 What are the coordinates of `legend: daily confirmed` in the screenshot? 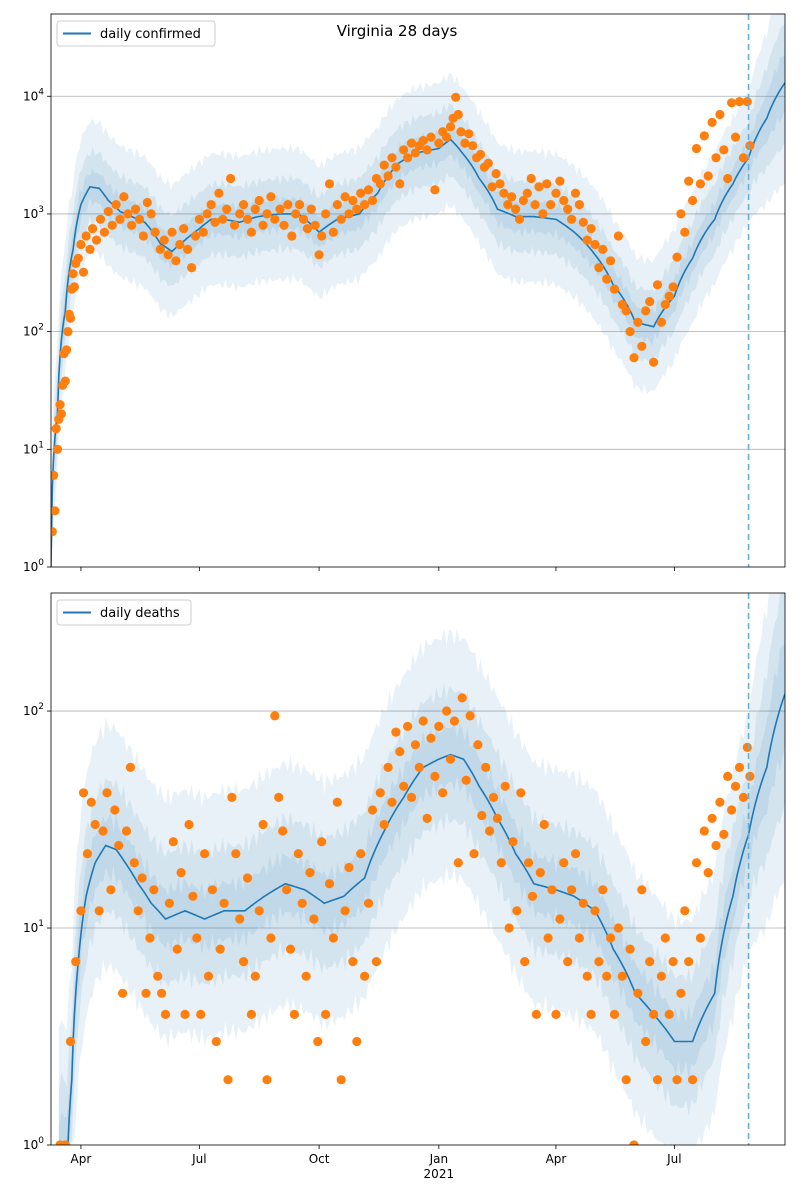 It's located at (136, 33).